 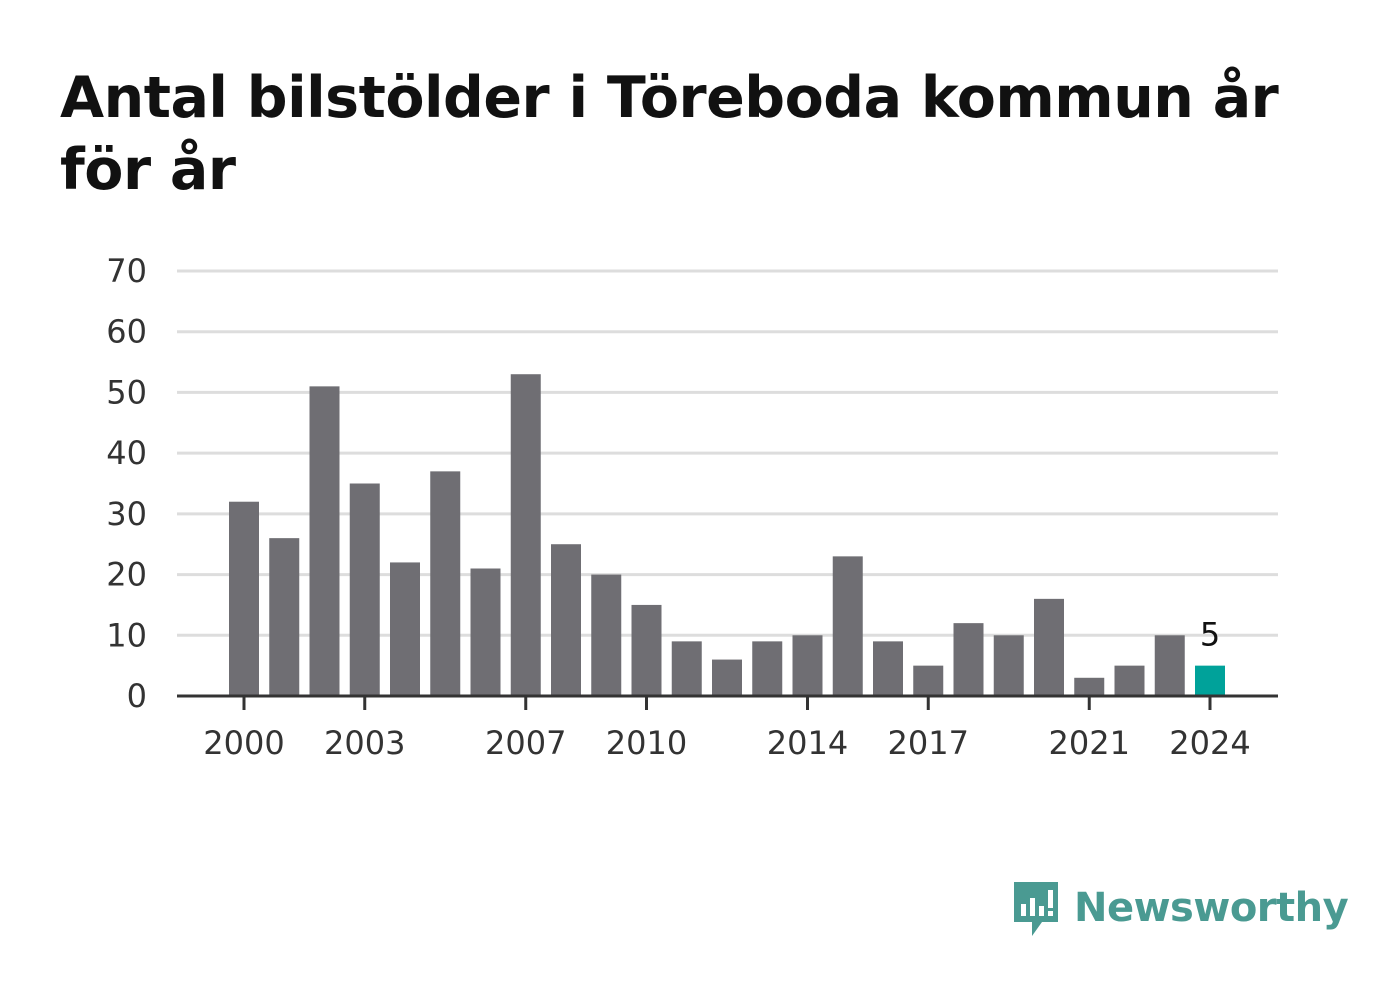 What do you see at coordinates (1211, 908) in the screenshot?
I see `brand-name: Newsworthy` at bounding box center [1211, 908].